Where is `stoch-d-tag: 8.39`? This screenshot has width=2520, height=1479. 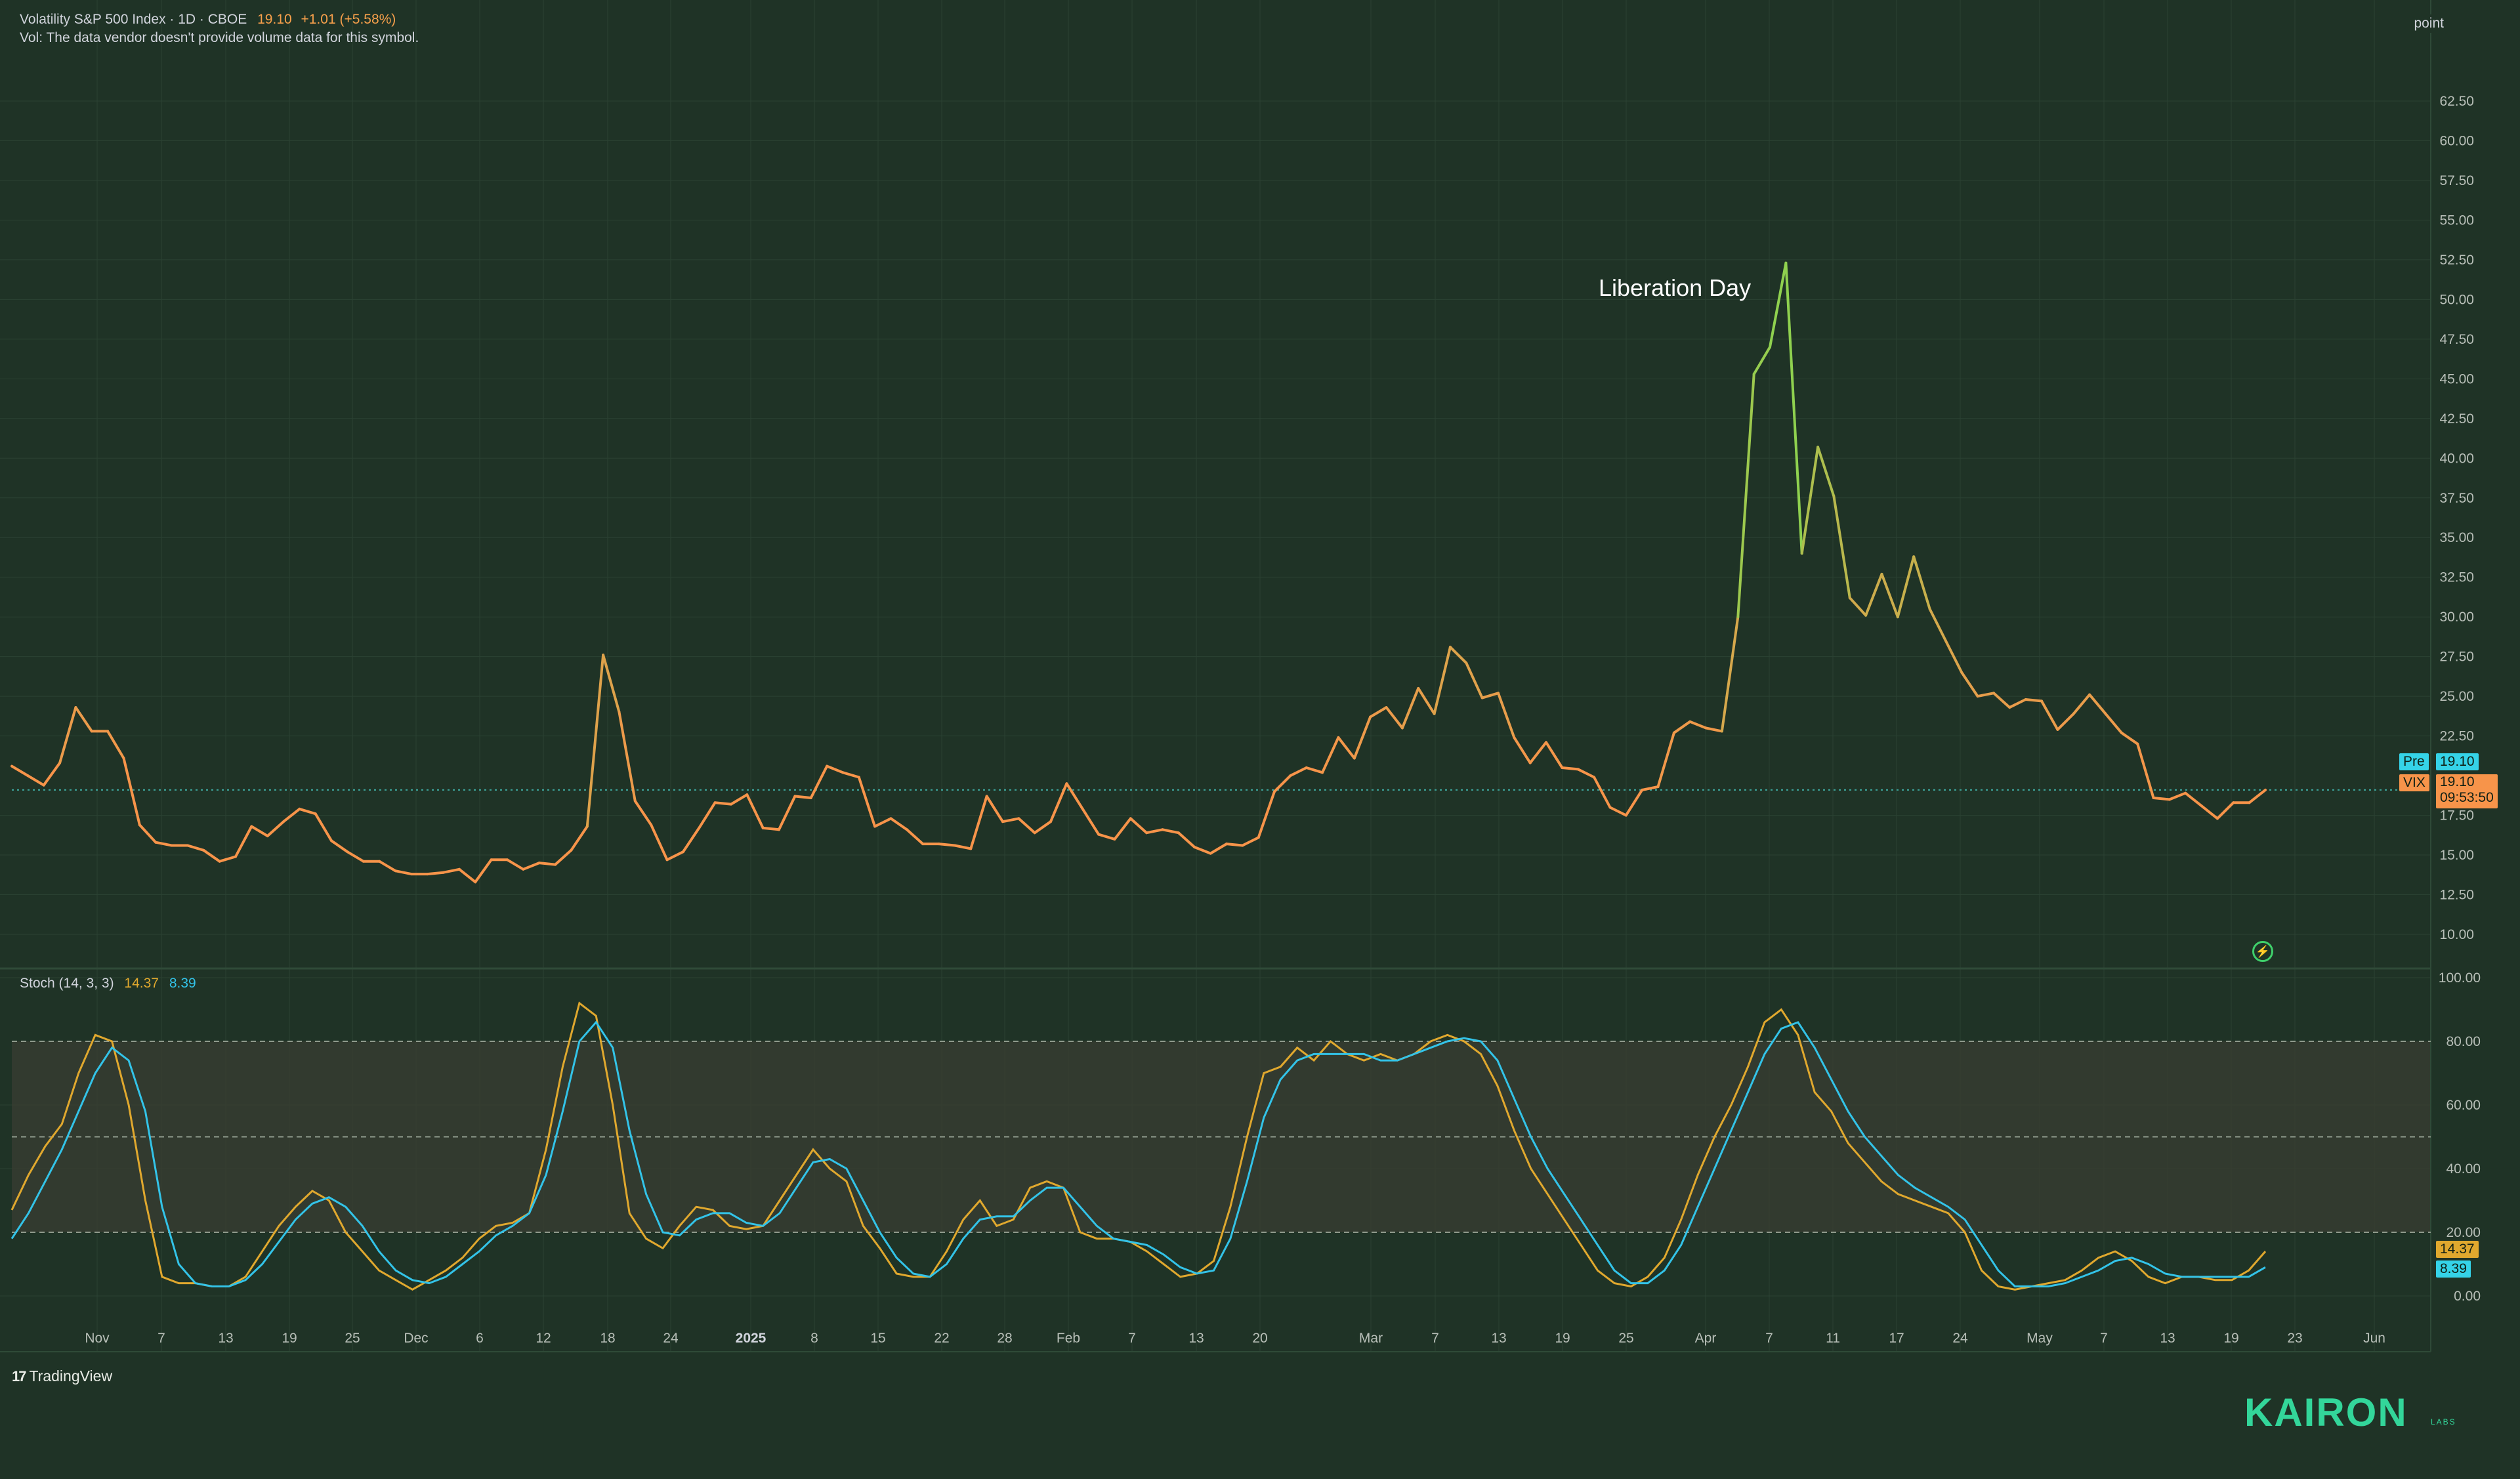
stoch-d-tag: 8.39 is located at coordinates (2453, 1269).